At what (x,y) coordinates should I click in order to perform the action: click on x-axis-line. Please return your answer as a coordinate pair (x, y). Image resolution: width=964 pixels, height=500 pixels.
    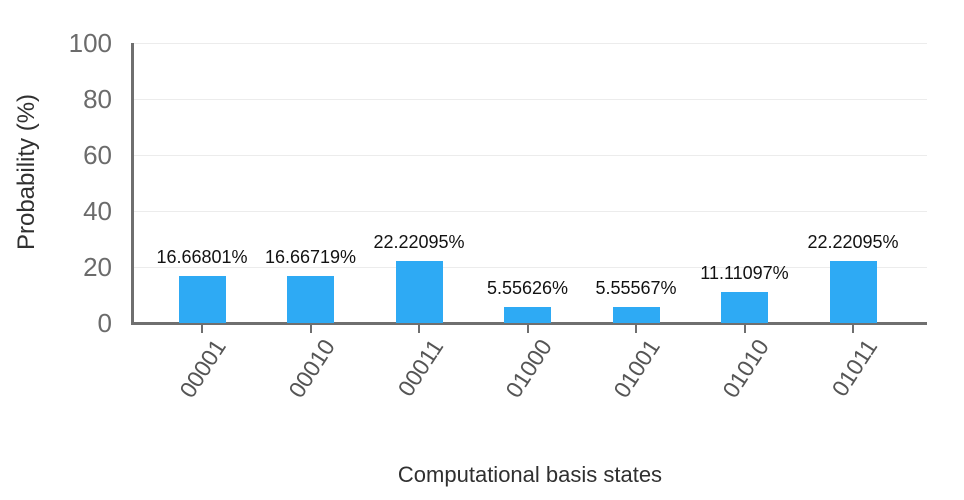
    Looking at the image, I should click on (529, 323).